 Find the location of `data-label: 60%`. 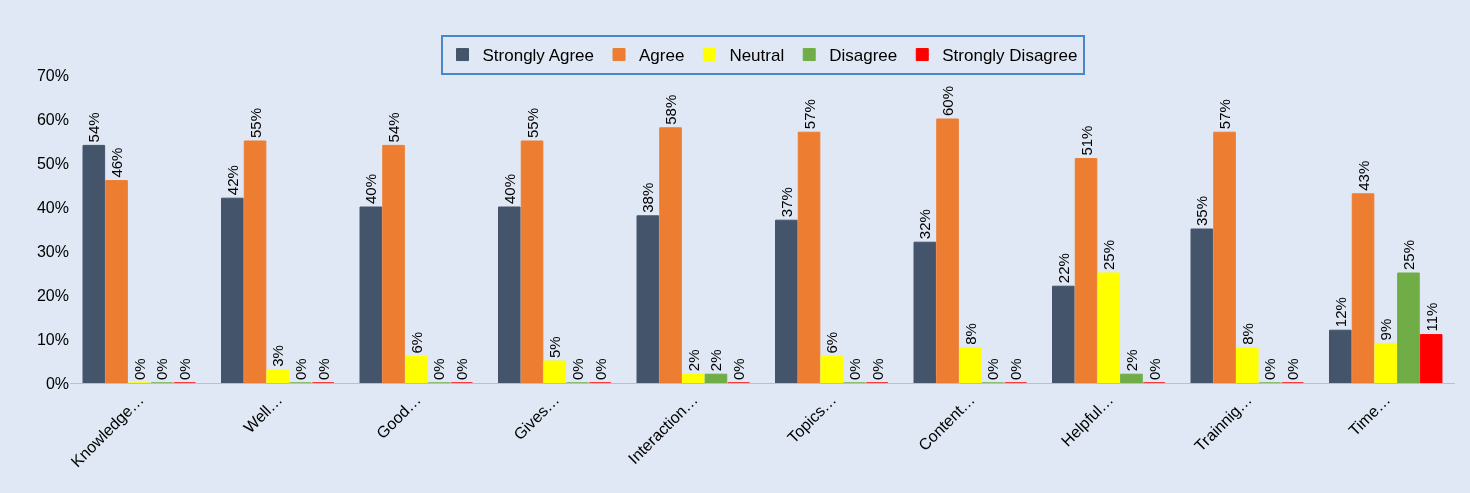

data-label: 60% is located at coordinates (948, 100).